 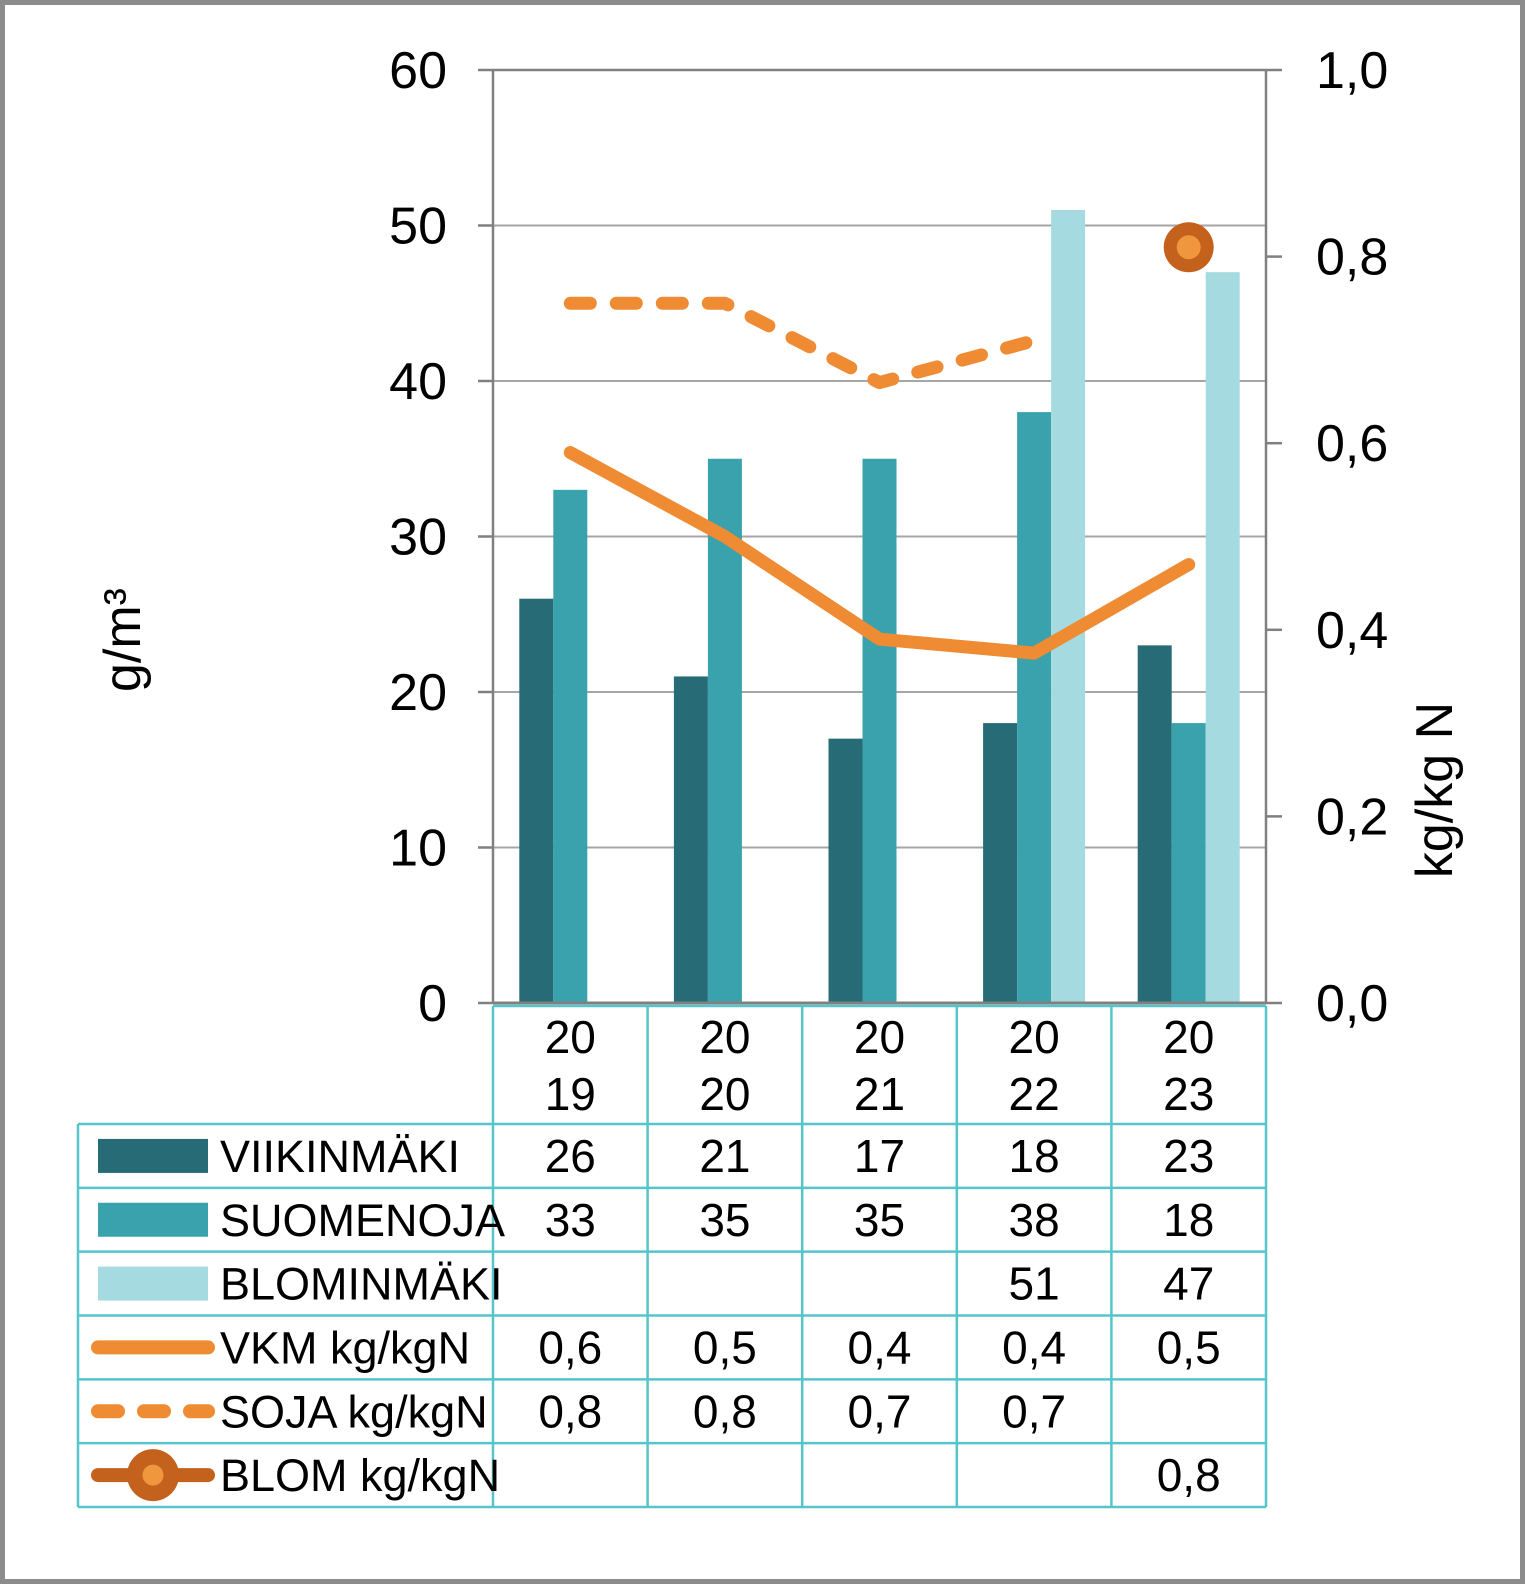 What do you see at coordinates (1034, 1220) in the screenshot?
I see `table-cell: 38` at bounding box center [1034, 1220].